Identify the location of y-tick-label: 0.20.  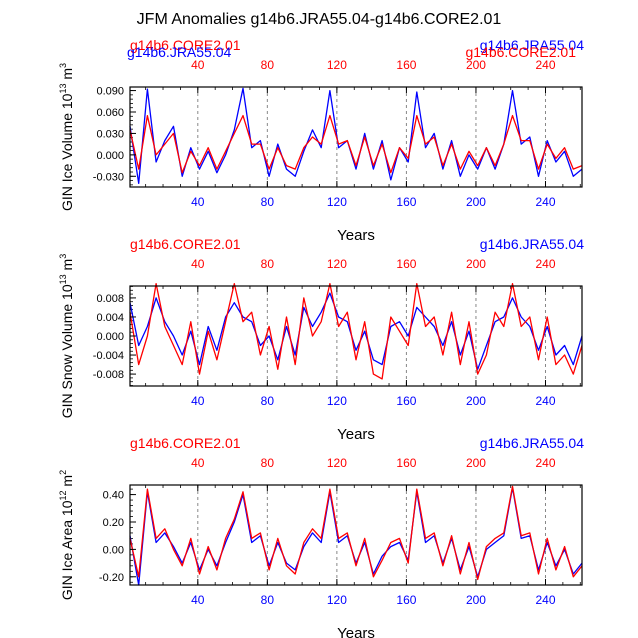
(113, 523).